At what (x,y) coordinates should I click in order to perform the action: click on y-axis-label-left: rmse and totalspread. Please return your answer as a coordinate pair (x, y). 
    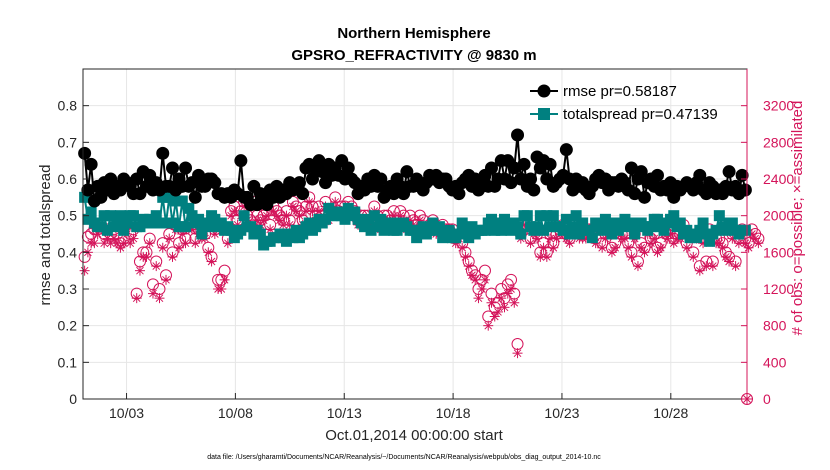
    Looking at the image, I should click on (45, 235).